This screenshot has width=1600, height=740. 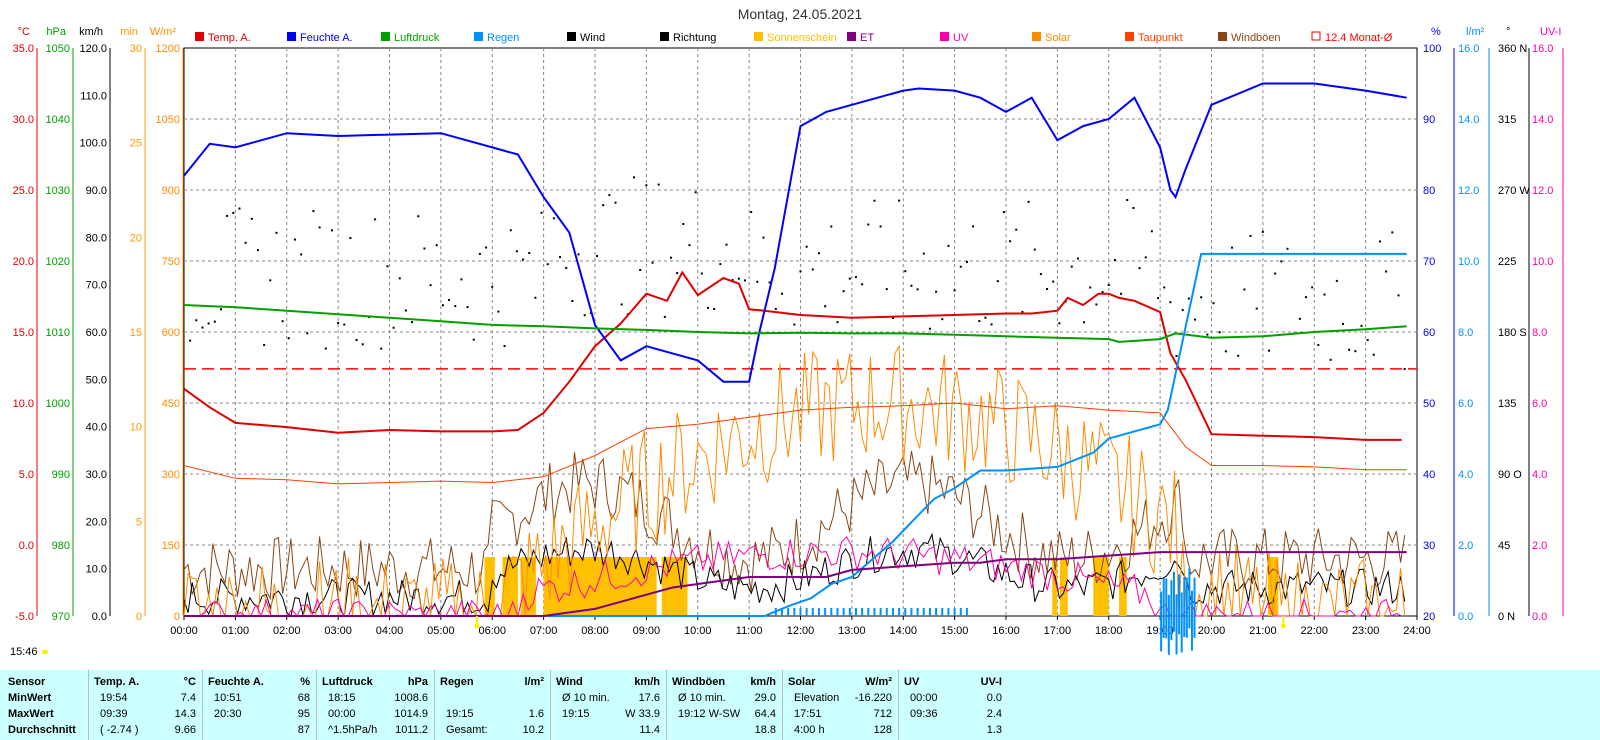 What do you see at coordinates (287, 631) in the screenshot?
I see `x-tick-label: 02:00` at bounding box center [287, 631].